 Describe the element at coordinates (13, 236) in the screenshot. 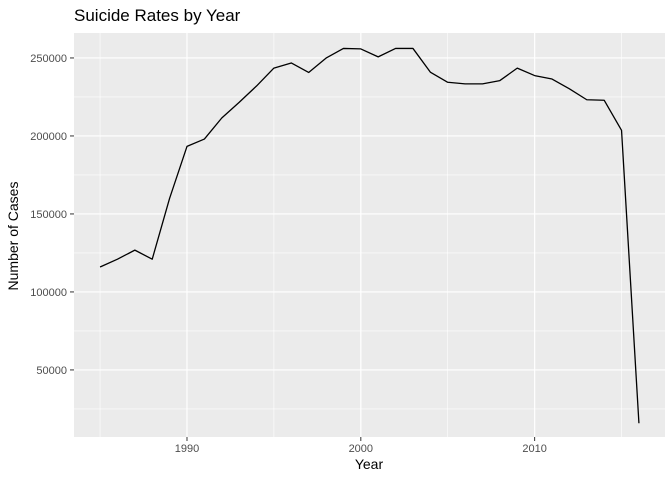

I see `y-axis-title: Number of Cases` at that location.